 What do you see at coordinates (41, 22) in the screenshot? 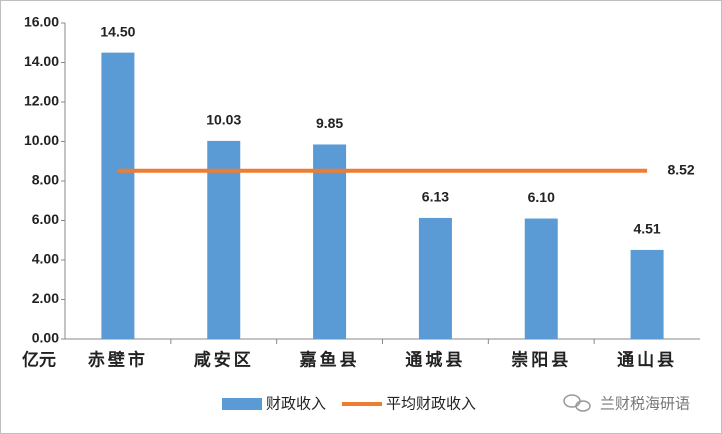
I see `y-tick-label: 16.00` at bounding box center [41, 22].